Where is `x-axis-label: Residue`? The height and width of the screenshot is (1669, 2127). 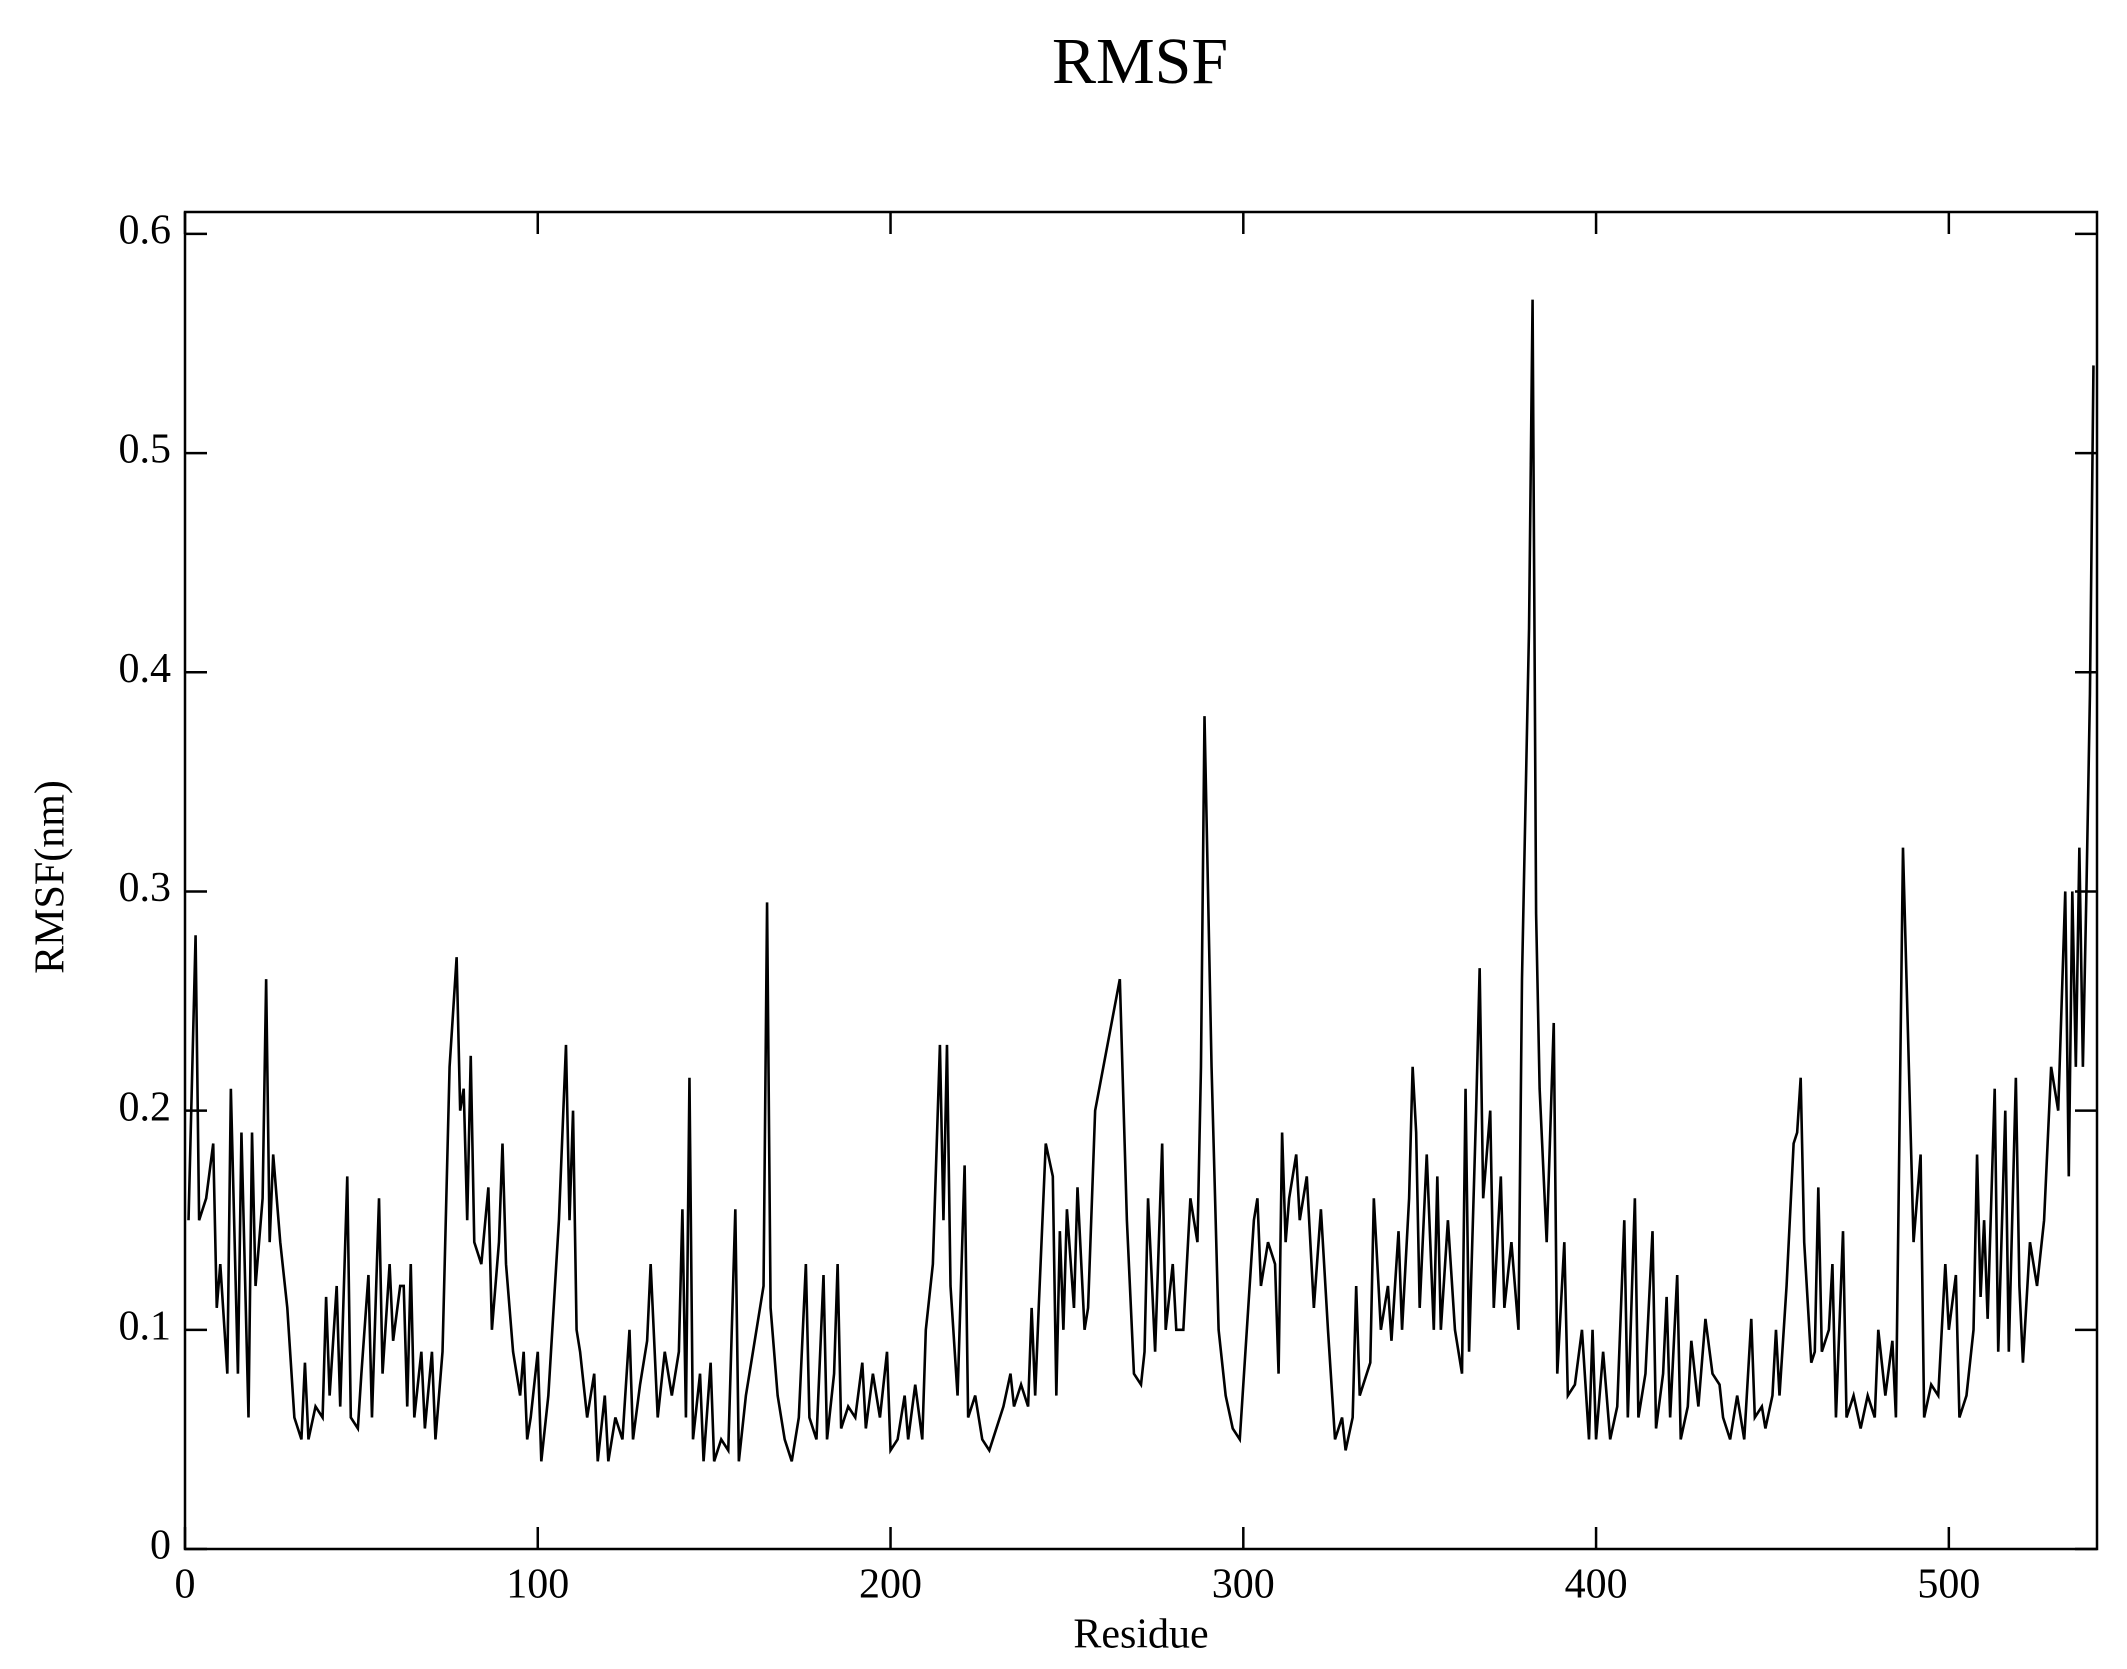
x-axis-label: Residue is located at coordinates (1140, 1635).